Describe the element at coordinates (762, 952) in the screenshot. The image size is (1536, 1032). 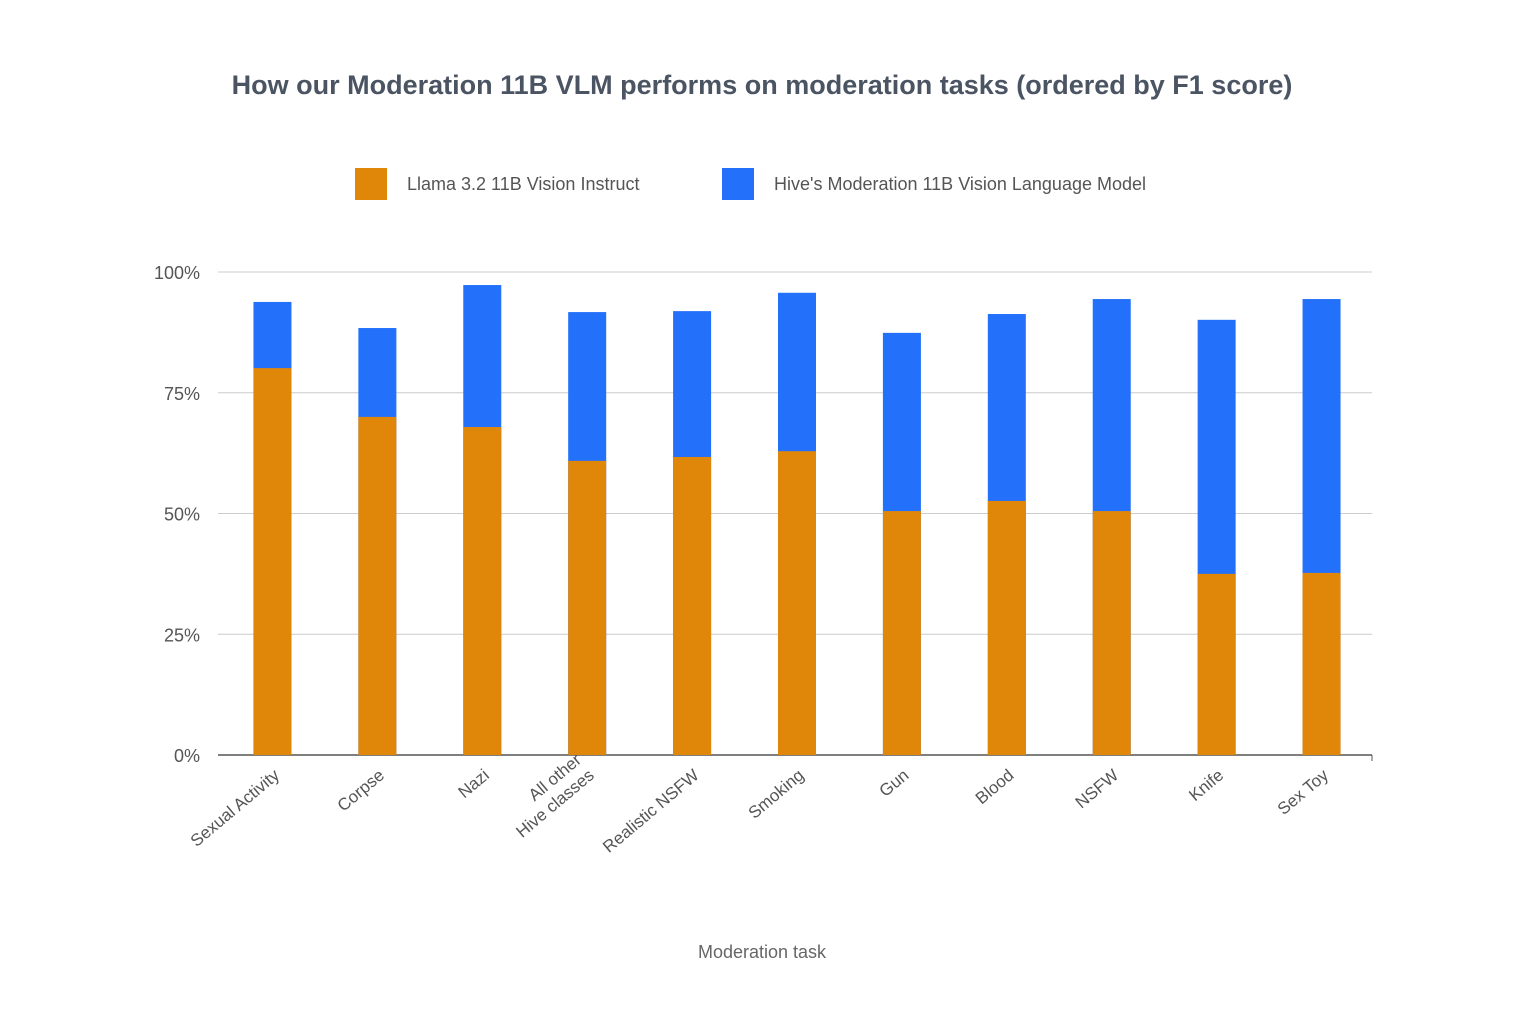
I see `x-axis-label: Moderation task` at that location.